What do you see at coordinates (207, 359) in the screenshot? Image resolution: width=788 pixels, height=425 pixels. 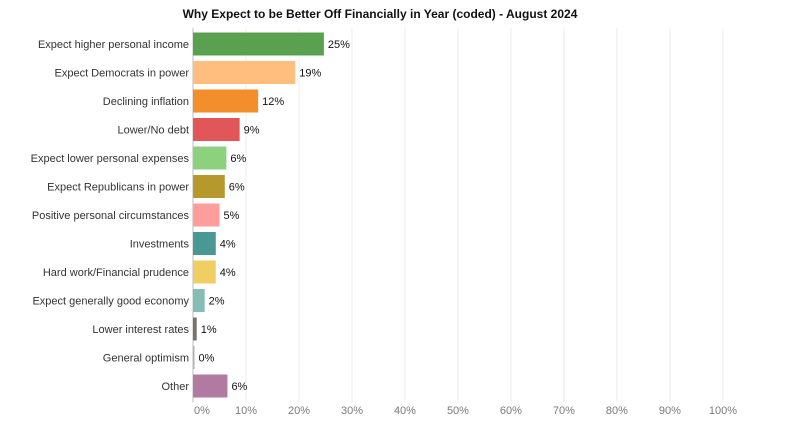 I see `value-label: 0%` at bounding box center [207, 359].